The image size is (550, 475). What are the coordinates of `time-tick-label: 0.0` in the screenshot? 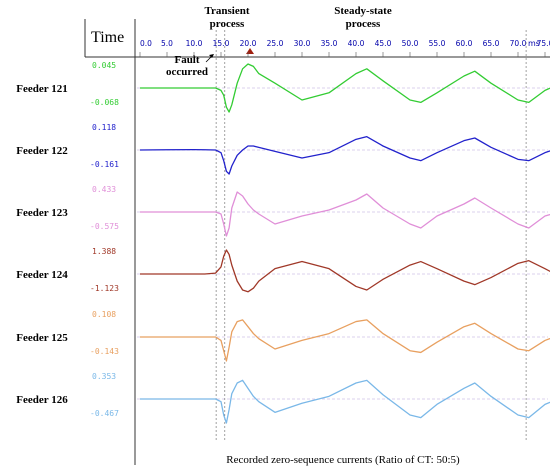 It's located at (146, 43).